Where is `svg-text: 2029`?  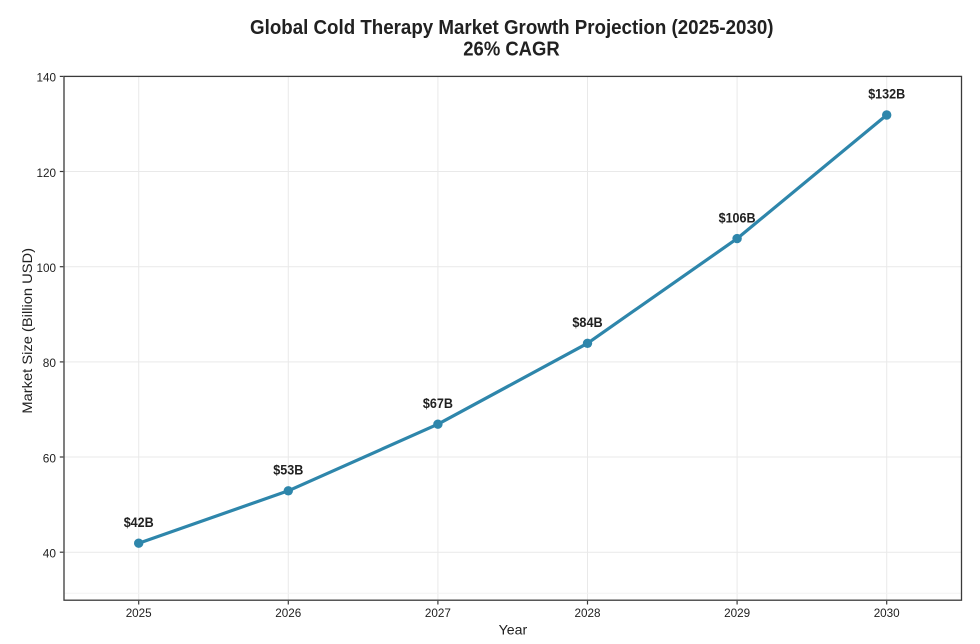 svg-text: 2029 is located at coordinates (737, 613).